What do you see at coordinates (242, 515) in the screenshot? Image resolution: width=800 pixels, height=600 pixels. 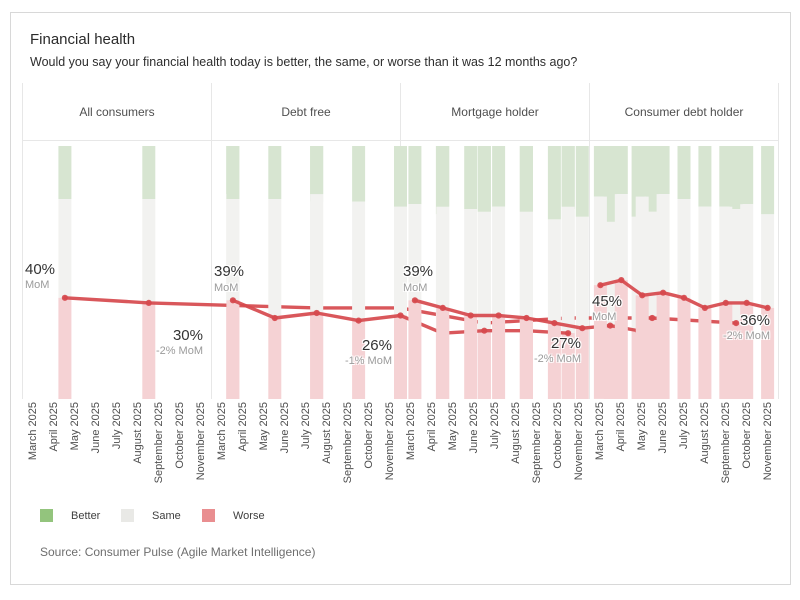 I see `legend-item-worse: Worse` at bounding box center [242, 515].